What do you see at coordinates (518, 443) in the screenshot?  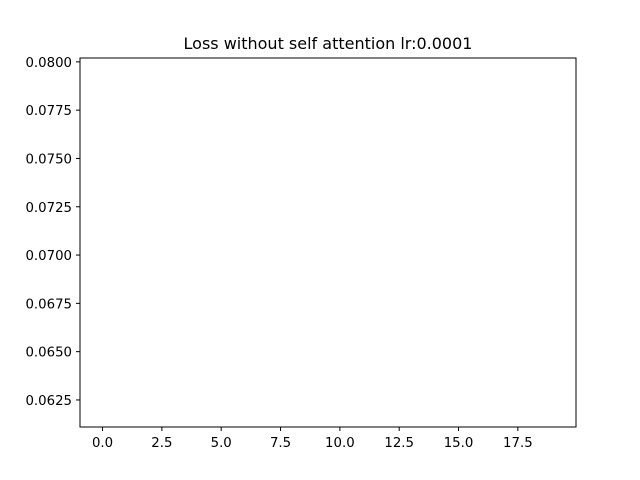 I see `x-tick-label: 17.5` at bounding box center [518, 443].